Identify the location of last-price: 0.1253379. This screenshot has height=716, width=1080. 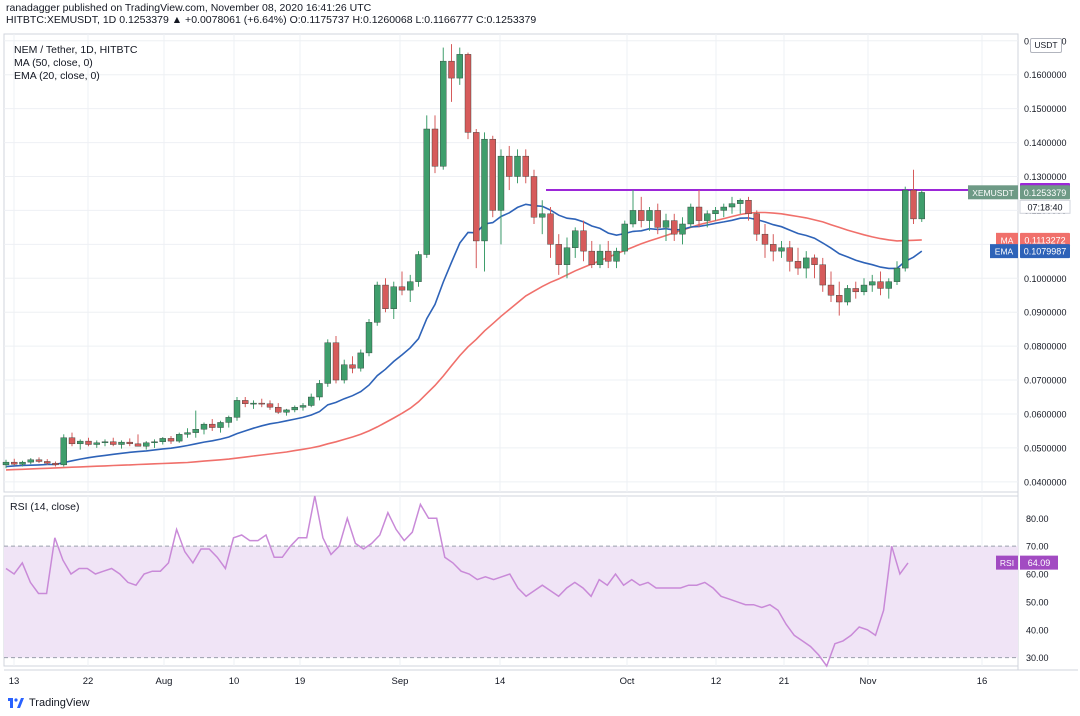
(144, 20).